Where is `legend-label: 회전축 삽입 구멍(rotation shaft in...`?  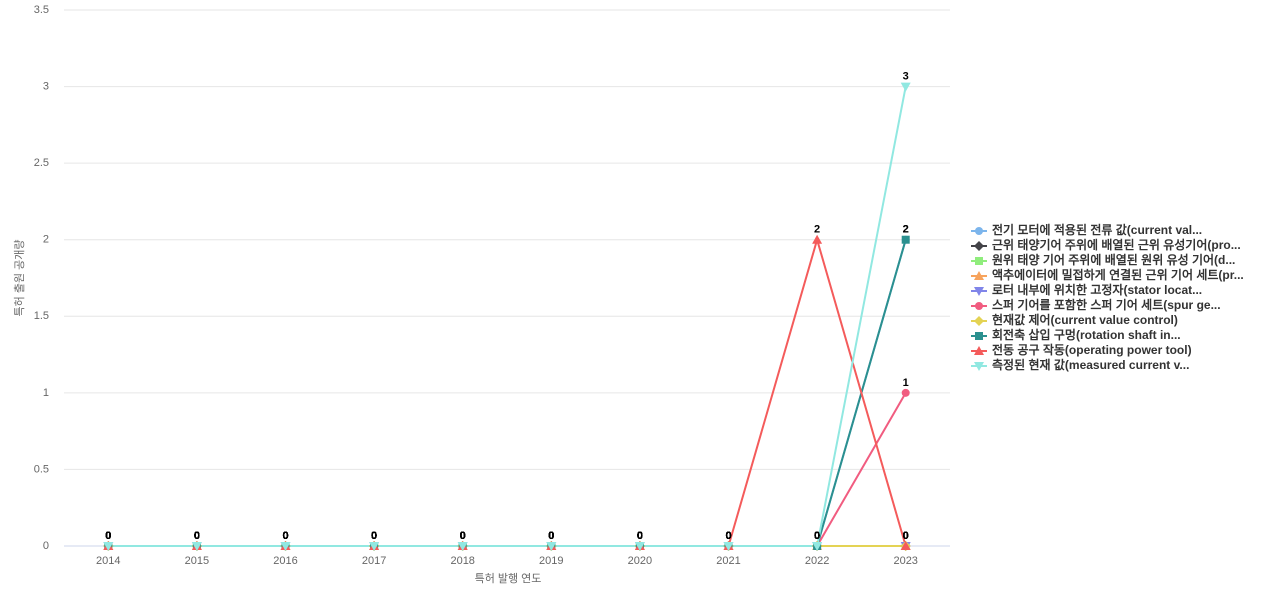 legend-label: 회전축 삽입 구멍(rotation shaft in... is located at coordinates (1086, 334).